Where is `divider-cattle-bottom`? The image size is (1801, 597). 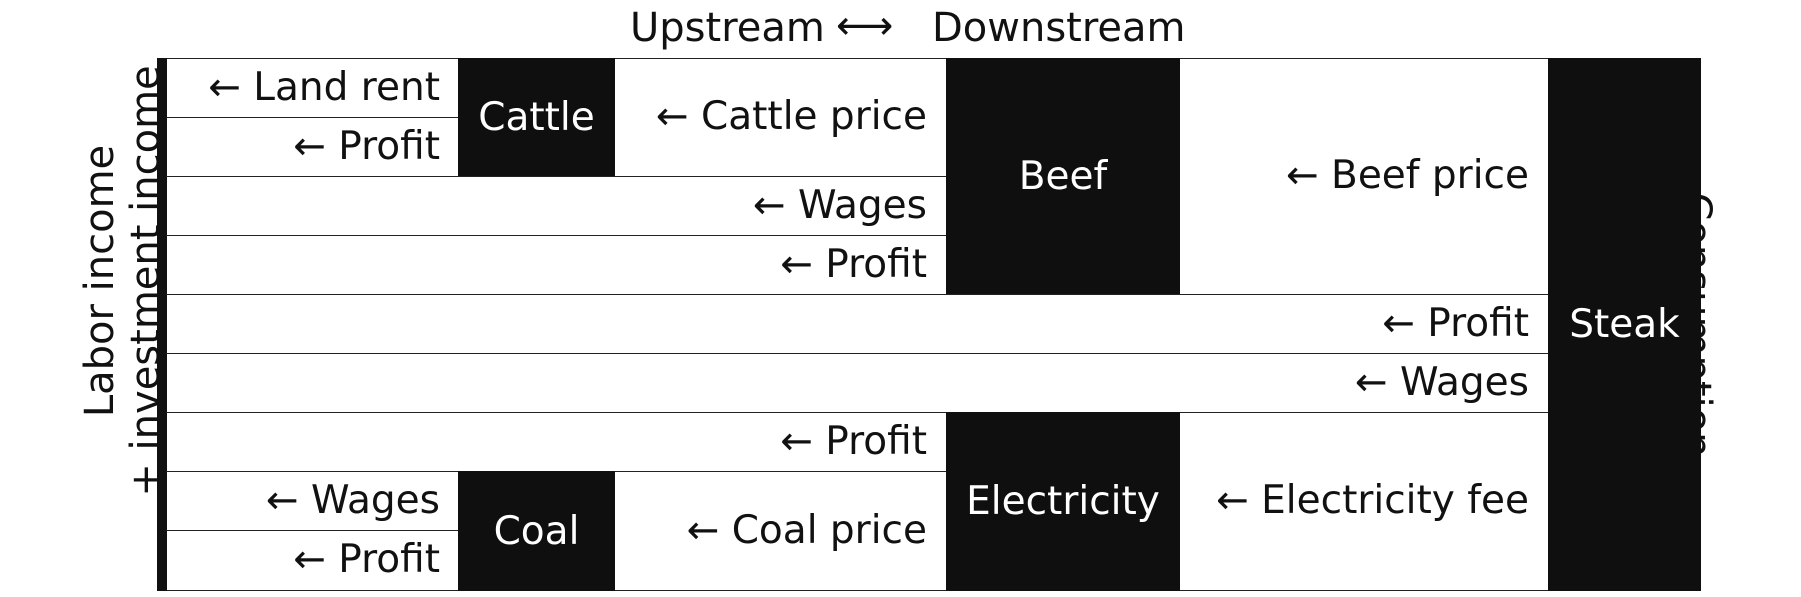
divider-cattle-bottom is located at coordinates (556, 176).